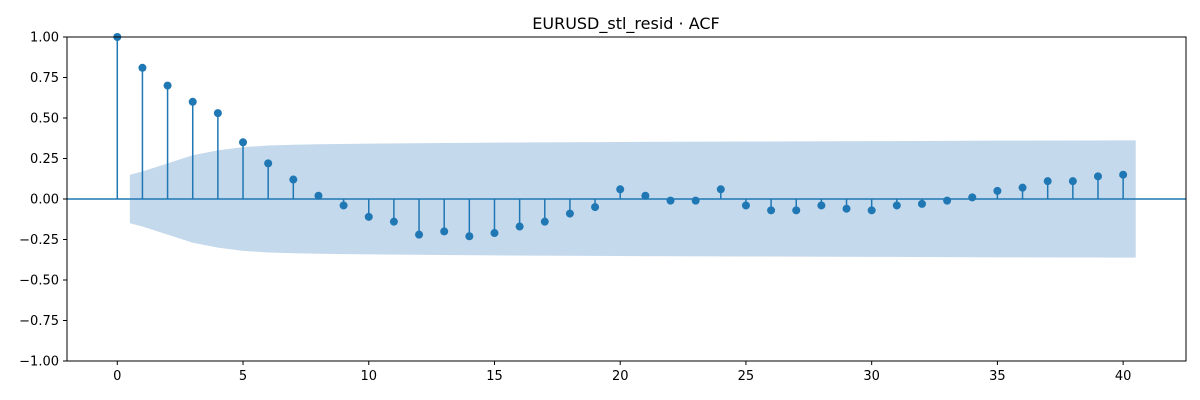 This screenshot has width=1200, height=400. What do you see at coordinates (368, 376) in the screenshot?
I see `x-tick-label: 10` at bounding box center [368, 376].